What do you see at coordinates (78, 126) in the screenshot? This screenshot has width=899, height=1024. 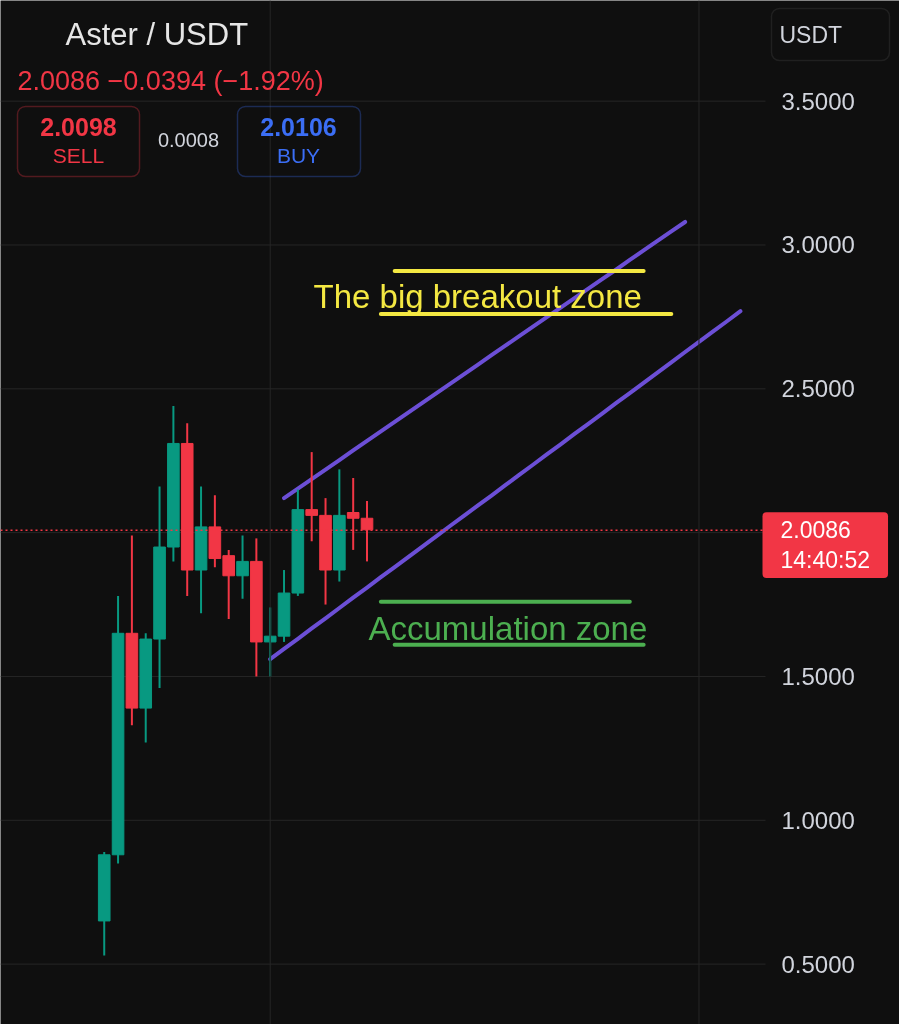 I see `annotation: 2.0098` at bounding box center [78, 126].